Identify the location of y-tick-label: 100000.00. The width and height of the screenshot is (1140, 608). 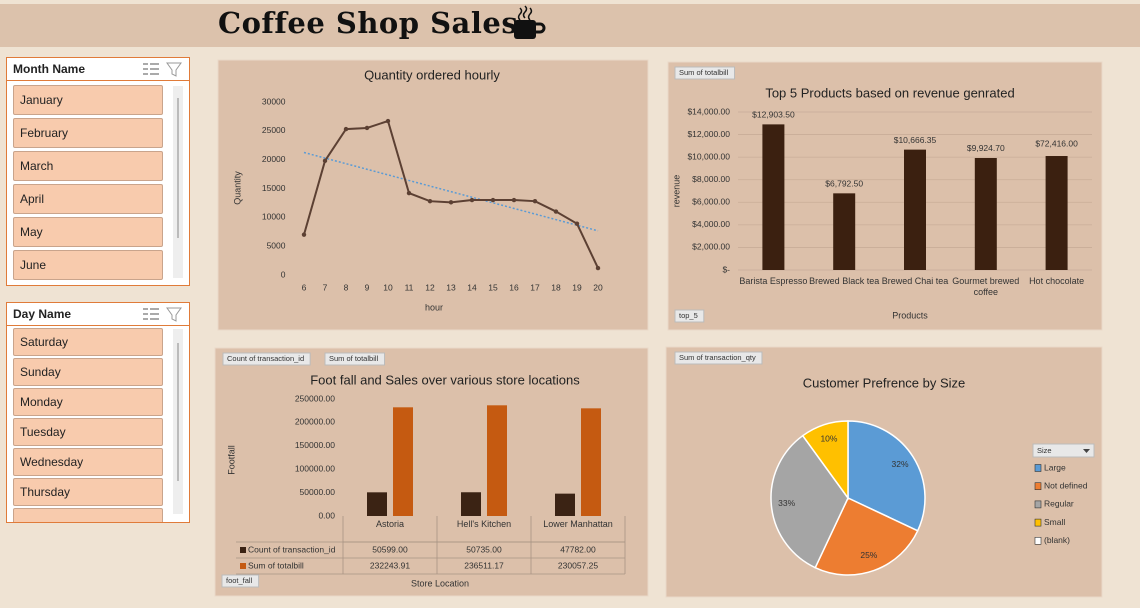
(315, 468).